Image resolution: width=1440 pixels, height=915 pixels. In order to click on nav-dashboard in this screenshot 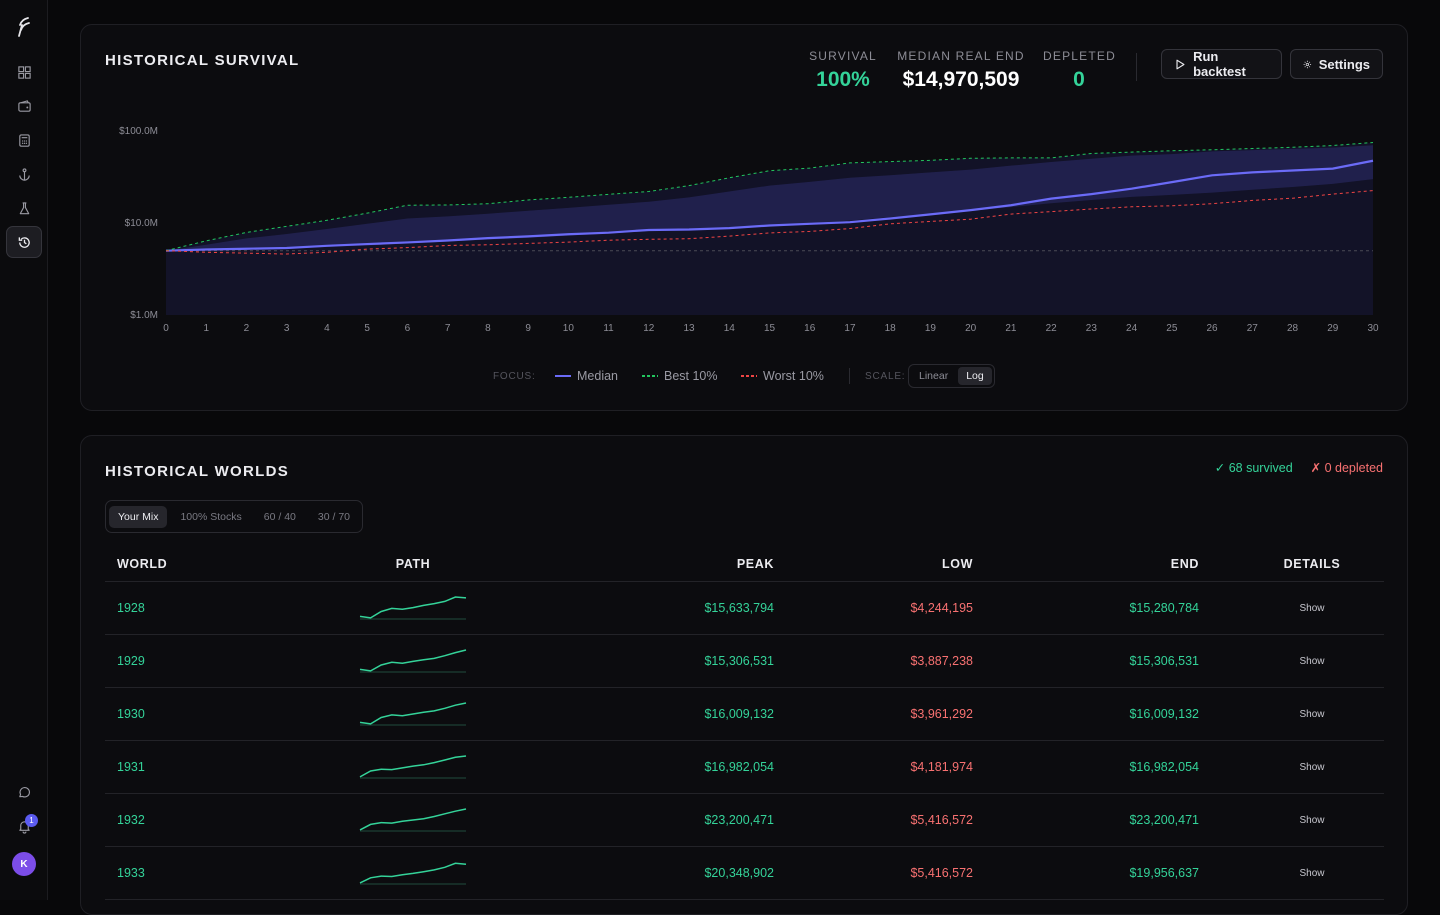, I will do `click(24, 72)`.